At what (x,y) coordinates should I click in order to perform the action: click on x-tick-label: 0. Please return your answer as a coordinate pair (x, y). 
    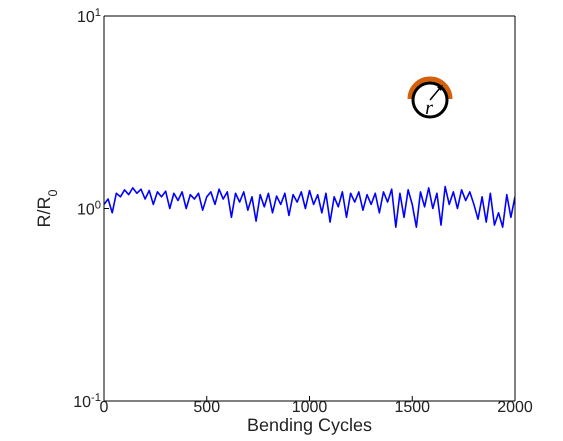
    Looking at the image, I should click on (104, 407).